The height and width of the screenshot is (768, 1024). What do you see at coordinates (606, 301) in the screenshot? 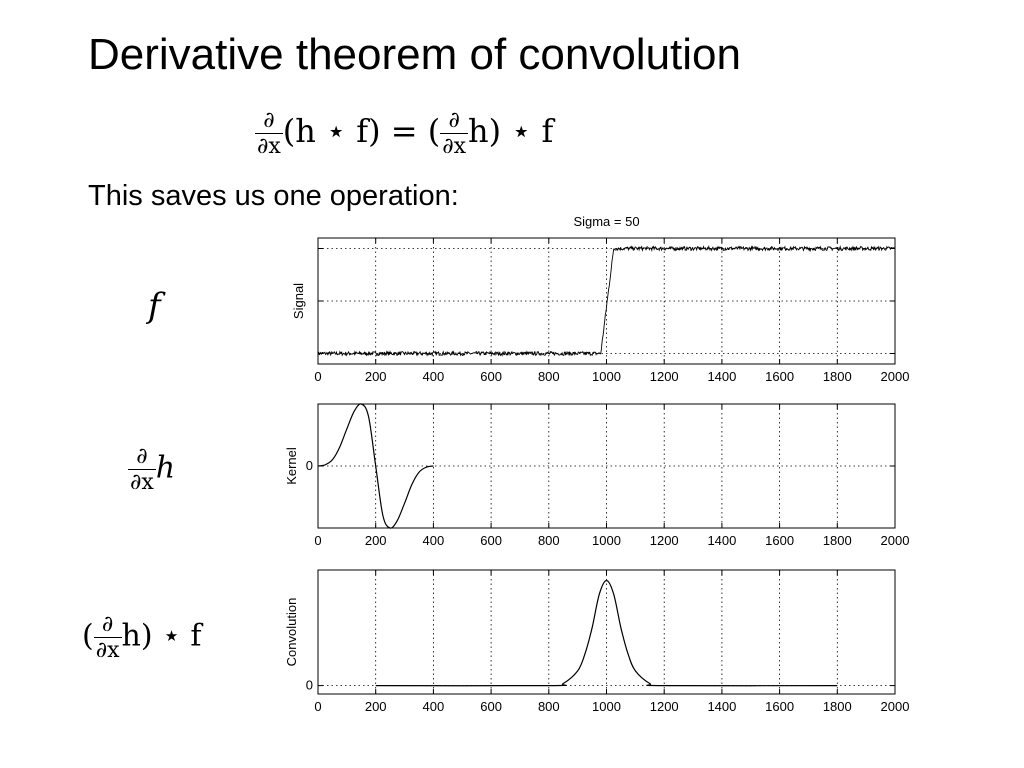
I see `series-line` at bounding box center [606, 301].